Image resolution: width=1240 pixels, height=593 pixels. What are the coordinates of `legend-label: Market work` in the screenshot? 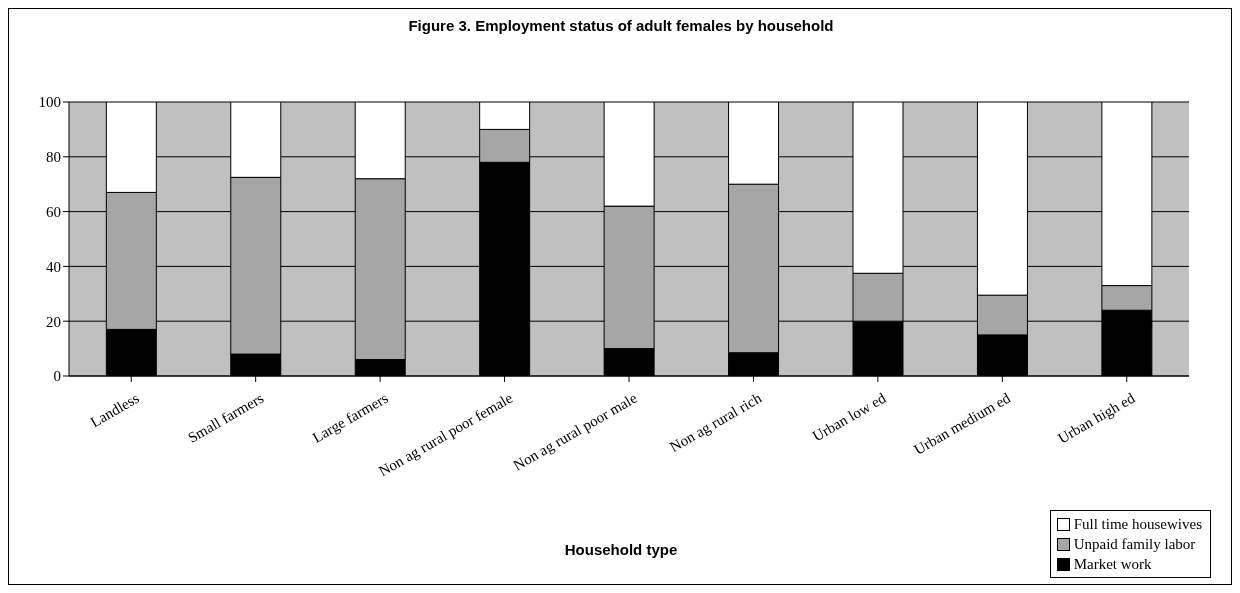 It's located at (1112, 564).